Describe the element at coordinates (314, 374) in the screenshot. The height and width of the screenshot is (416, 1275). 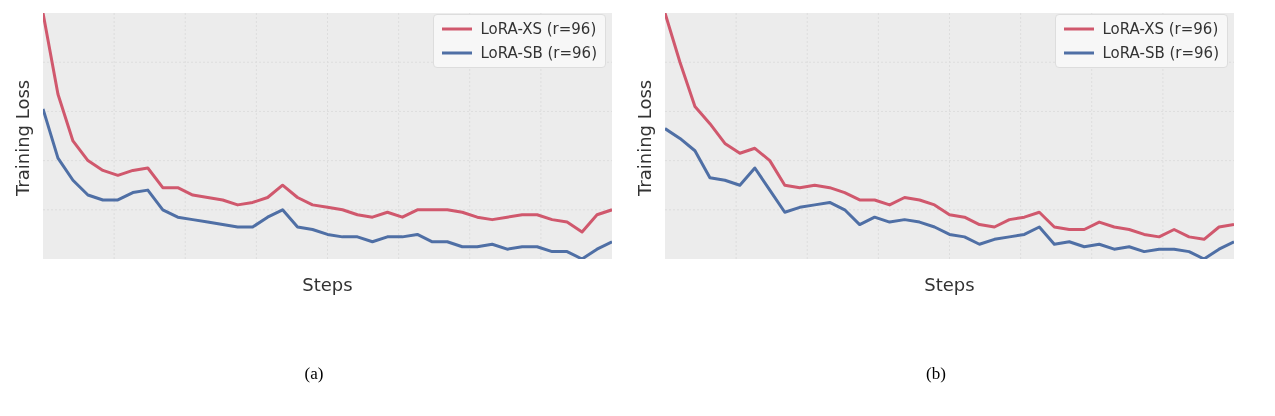
I see `text: (a)` at that location.